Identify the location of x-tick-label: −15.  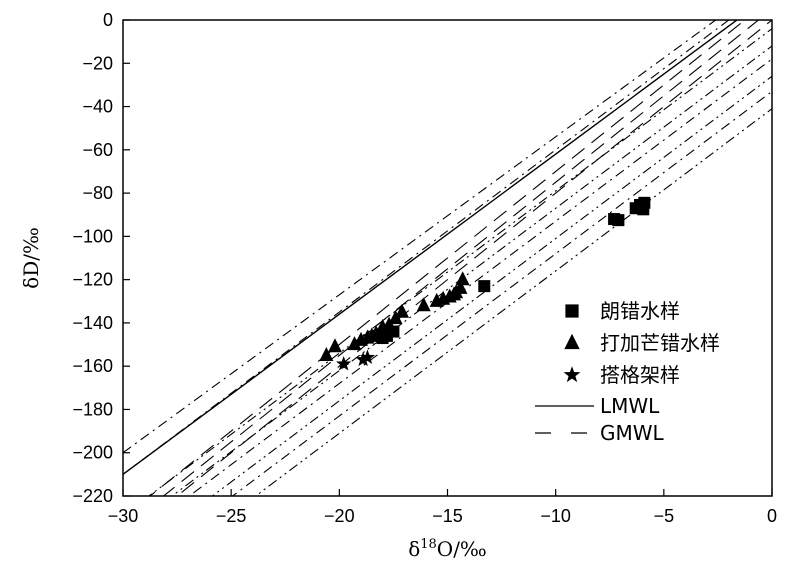
(447, 516).